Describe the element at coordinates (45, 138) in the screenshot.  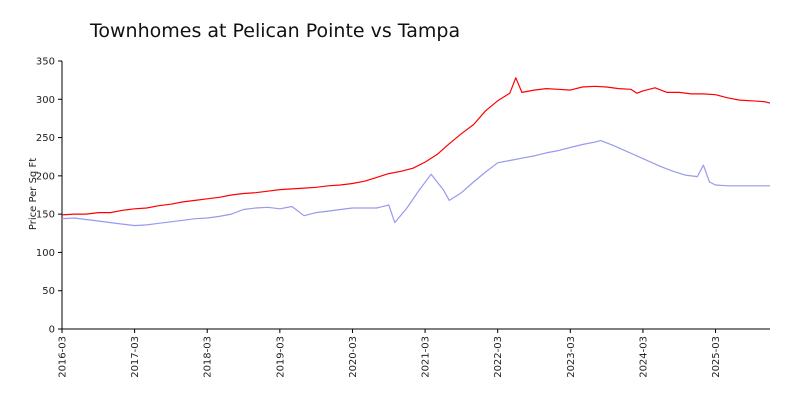
I see `y-tick-label: 250` at that location.